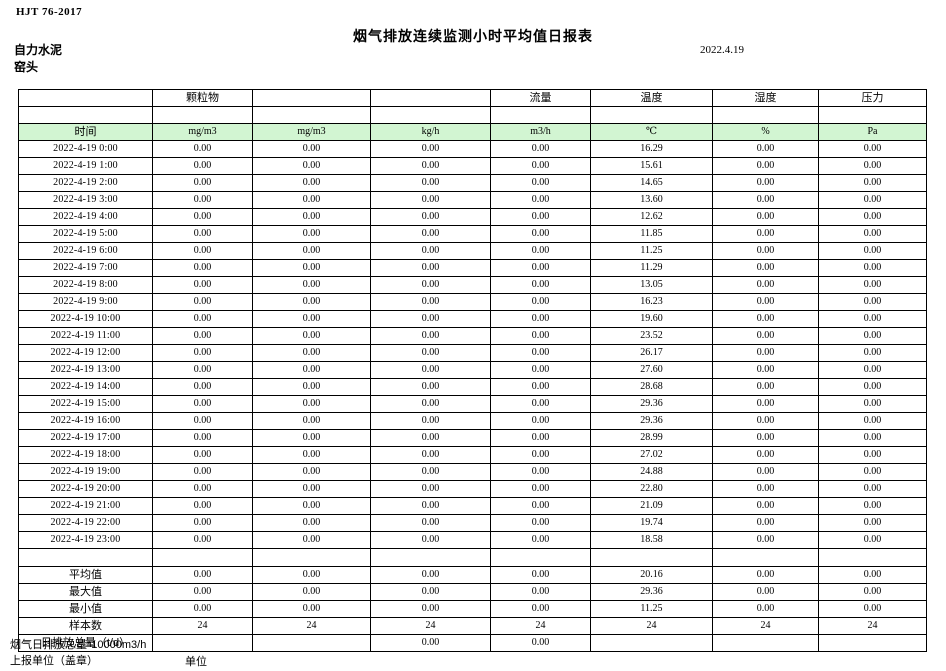  I want to click on organization-block: 自力水泥 窑头, so click(38, 59).